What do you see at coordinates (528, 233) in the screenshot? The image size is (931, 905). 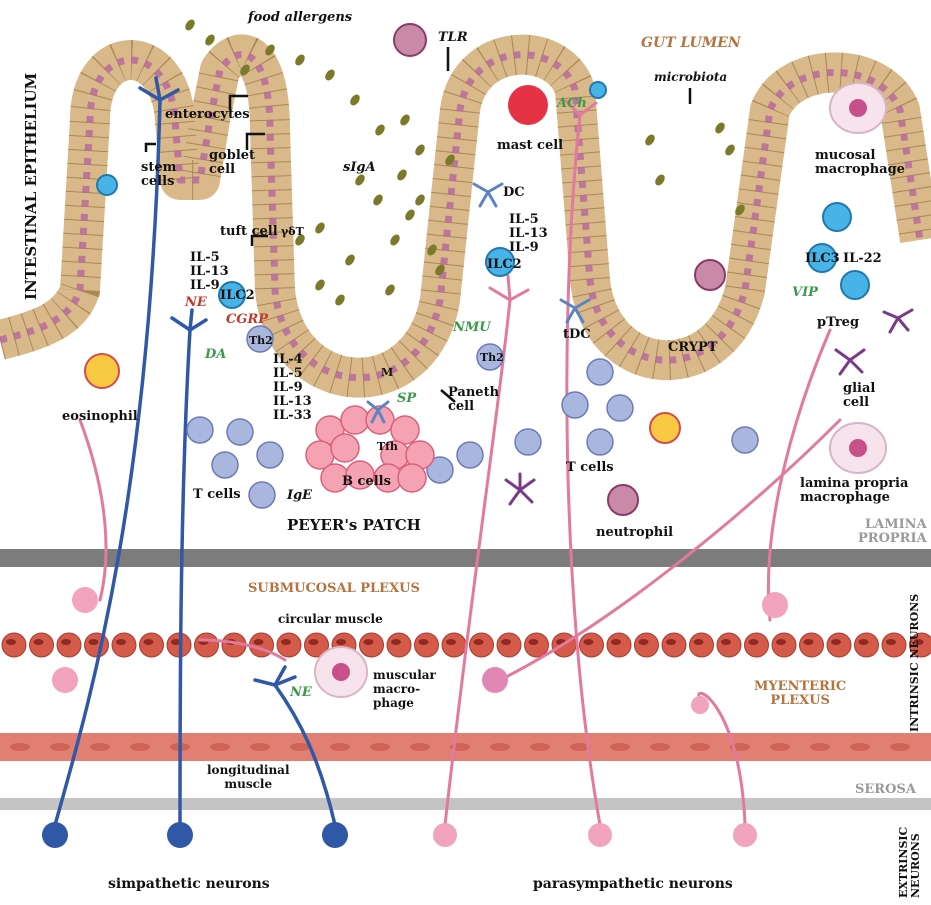 I see `il-ilc2-right-label: IL-5 IL-13 IL-9` at bounding box center [528, 233].